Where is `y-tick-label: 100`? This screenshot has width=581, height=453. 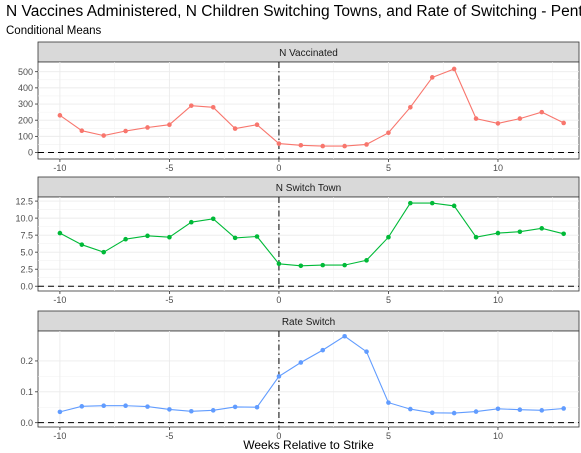 y-tick-label: 100 is located at coordinates (25, 137).